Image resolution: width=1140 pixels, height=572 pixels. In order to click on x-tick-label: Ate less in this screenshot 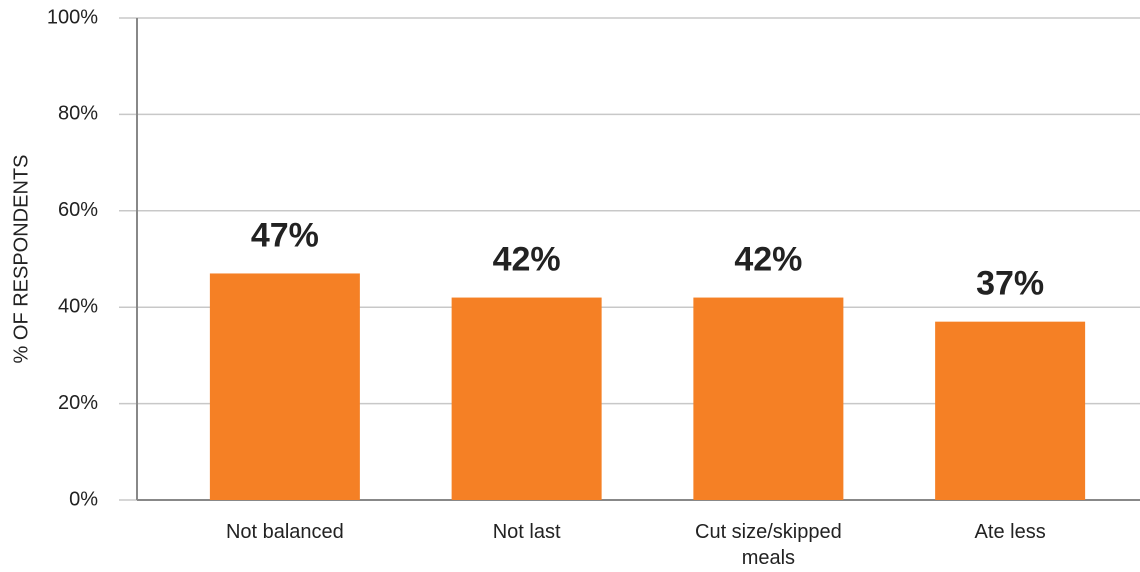, I will do `click(1010, 532)`.